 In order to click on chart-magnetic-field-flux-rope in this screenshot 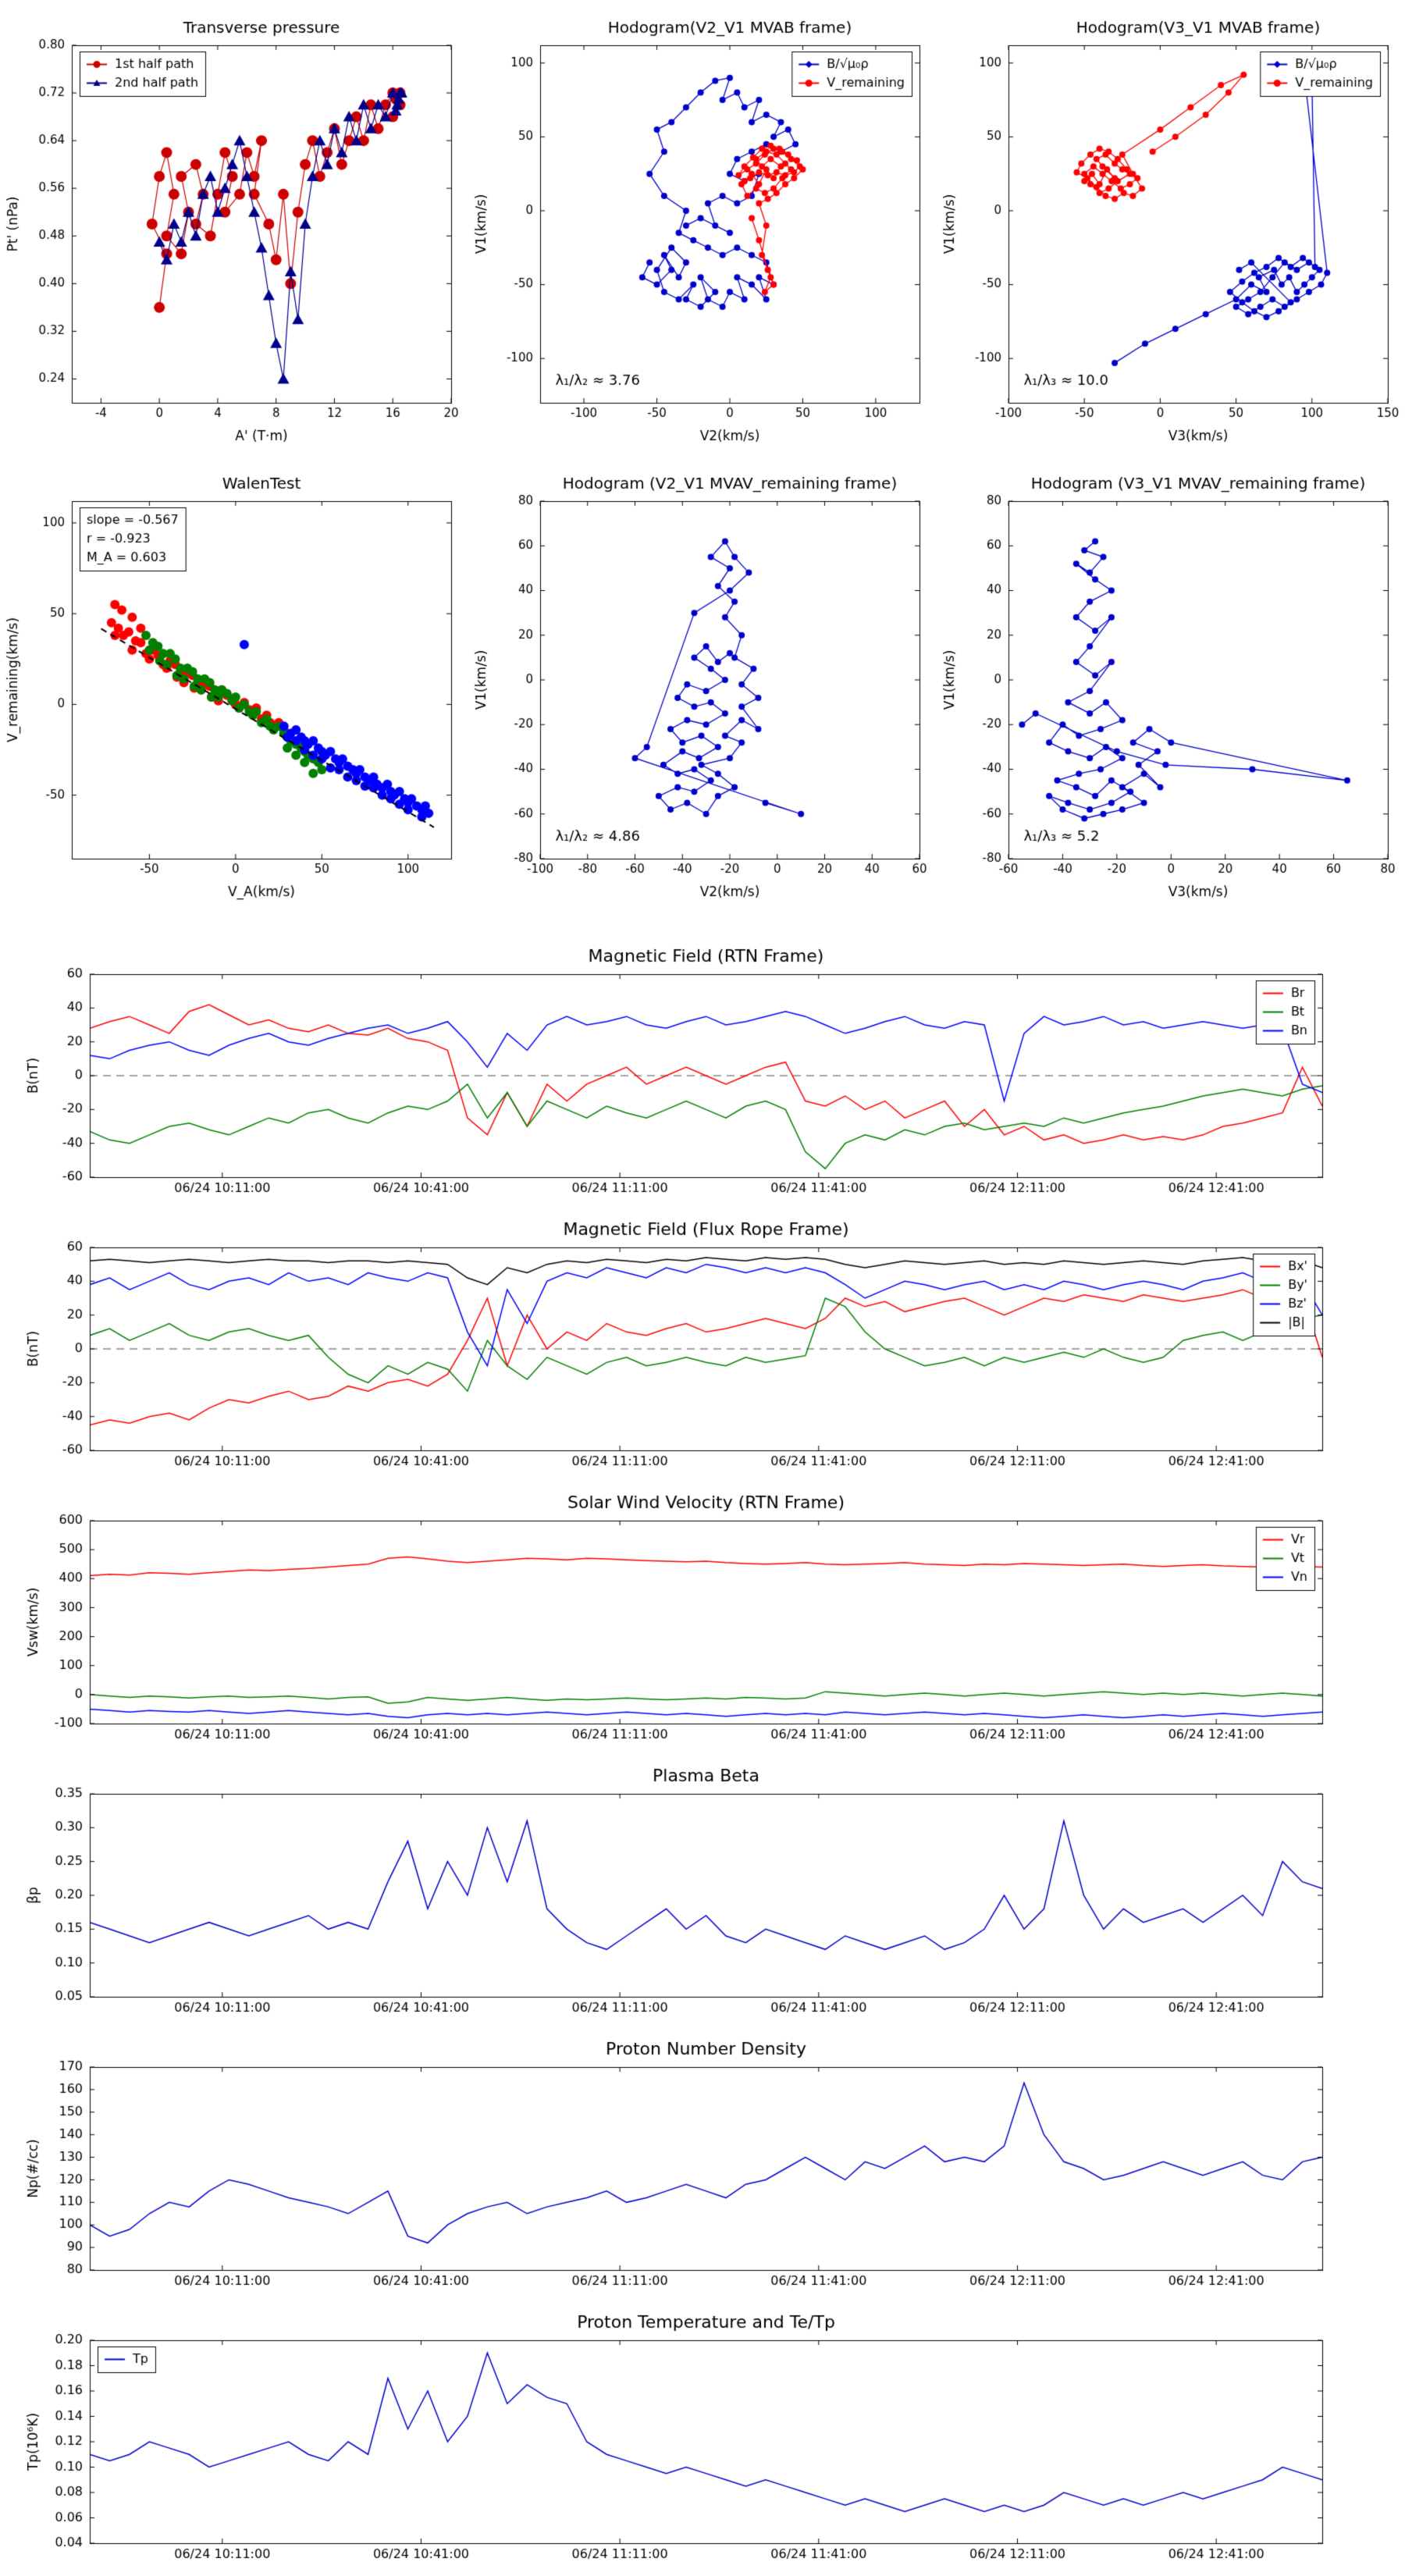, I will do `click(703, 1348)`.